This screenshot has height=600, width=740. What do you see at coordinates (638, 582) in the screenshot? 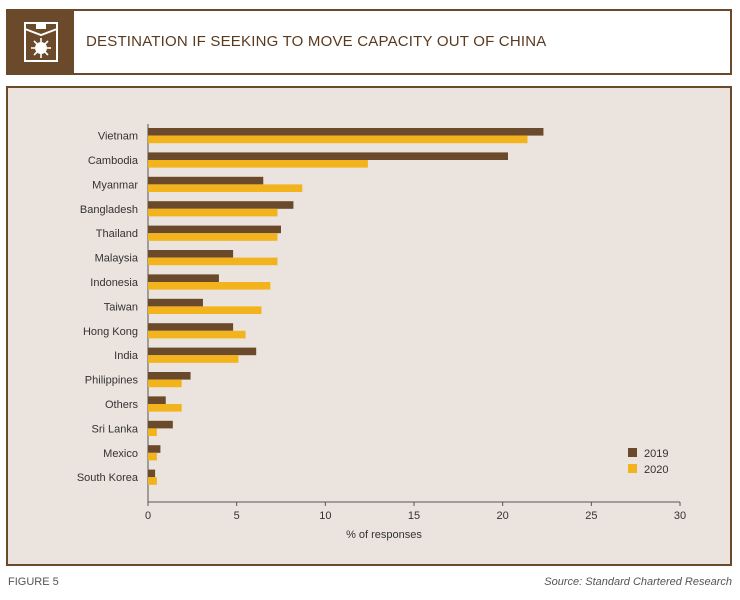
I see `source-note: Source: Standard Chartered Research` at bounding box center [638, 582].